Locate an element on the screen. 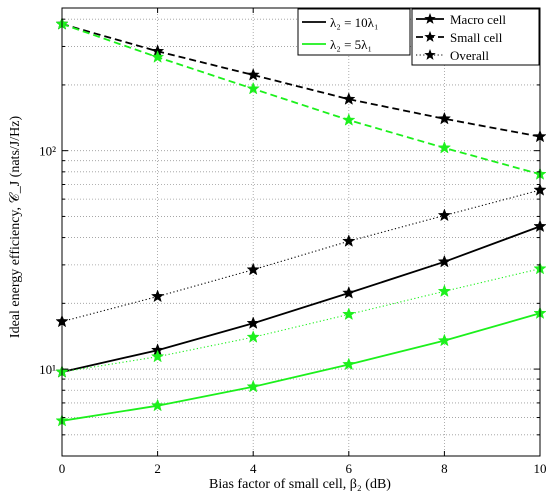 Image resolution: width=554 pixels, height=497 pixels. y-tick-label: 10¹ is located at coordinates (47, 369).